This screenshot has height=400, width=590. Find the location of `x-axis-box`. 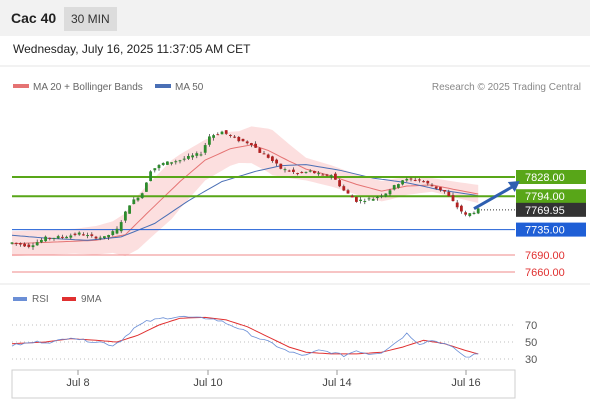

x-axis-box is located at coordinates (263, 384).